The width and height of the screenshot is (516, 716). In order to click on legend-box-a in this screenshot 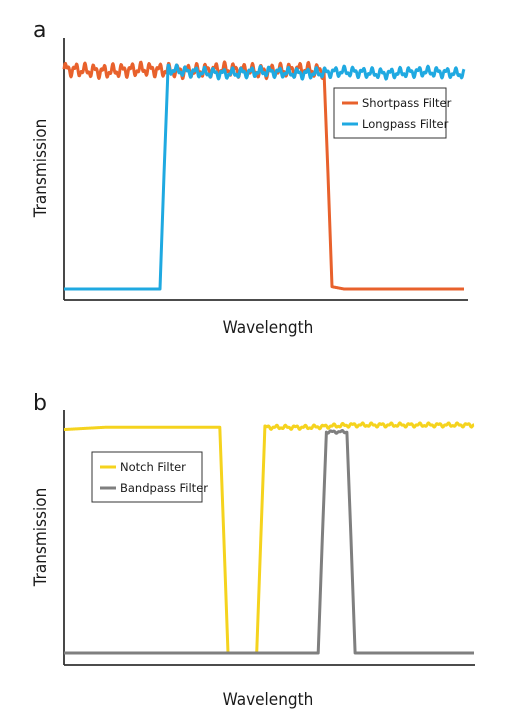, I will do `click(390, 113)`.